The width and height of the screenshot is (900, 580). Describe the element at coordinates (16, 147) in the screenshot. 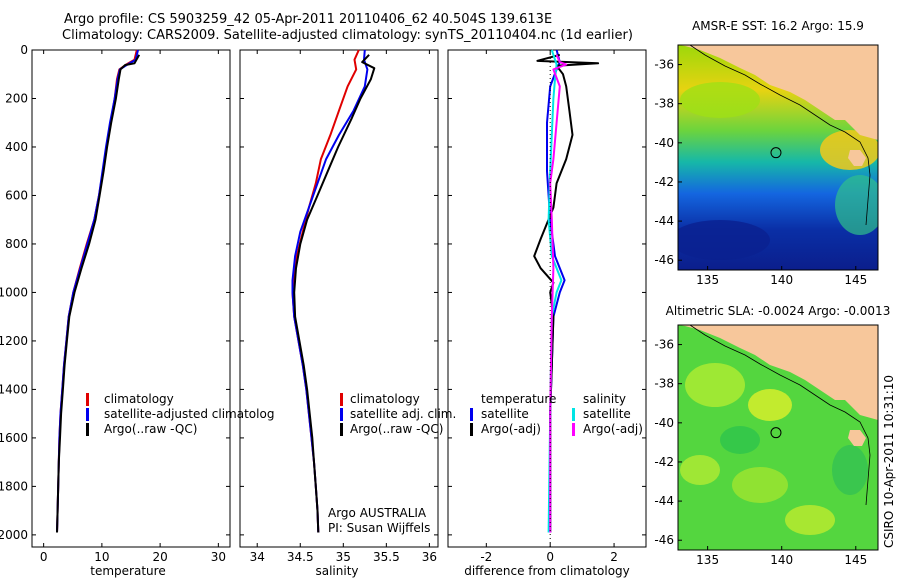

I see `y-tick-label: 400` at that location.